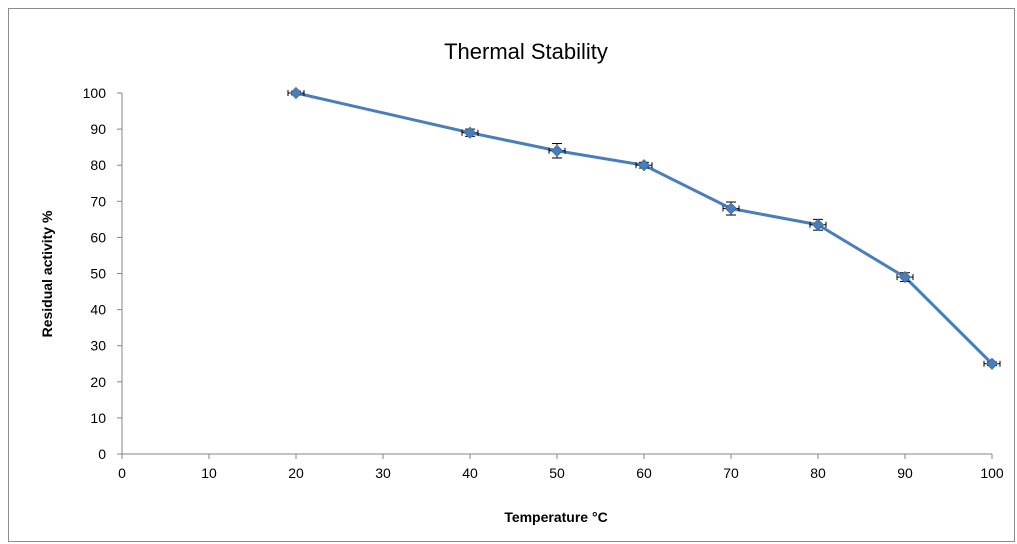 The image size is (1017, 544). Describe the element at coordinates (47, 273) in the screenshot. I see `y-axis-label: Residual activity %` at that location.